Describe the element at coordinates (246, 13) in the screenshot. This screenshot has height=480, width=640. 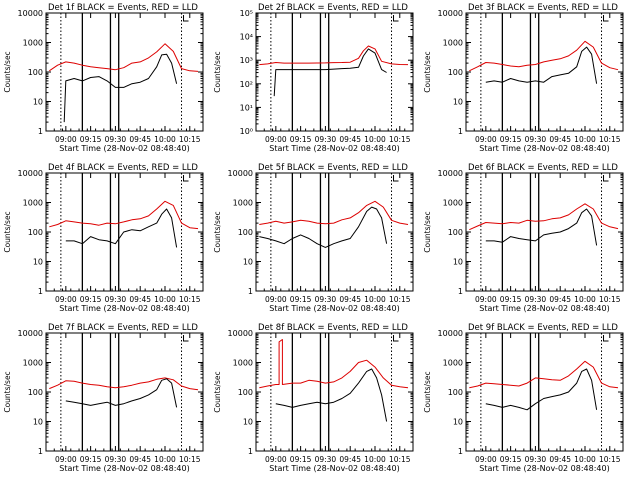
I see `y-tick-label: 10⁵` at that location.